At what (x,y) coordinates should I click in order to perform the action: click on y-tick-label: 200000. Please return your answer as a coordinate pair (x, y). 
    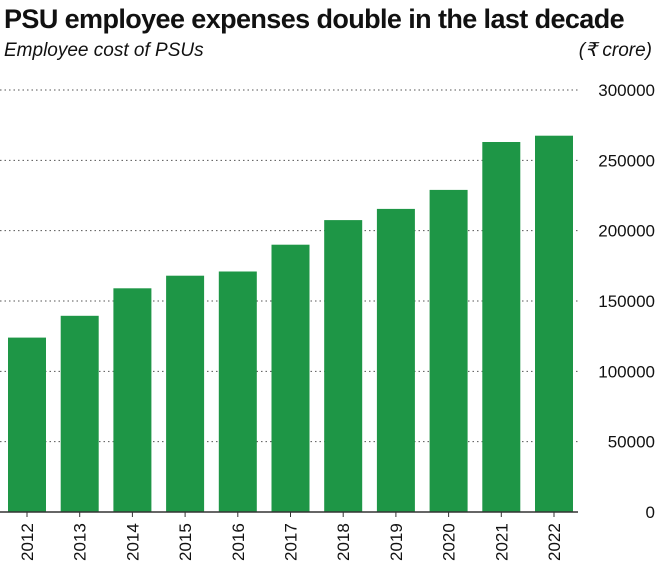
    Looking at the image, I should click on (626, 231).